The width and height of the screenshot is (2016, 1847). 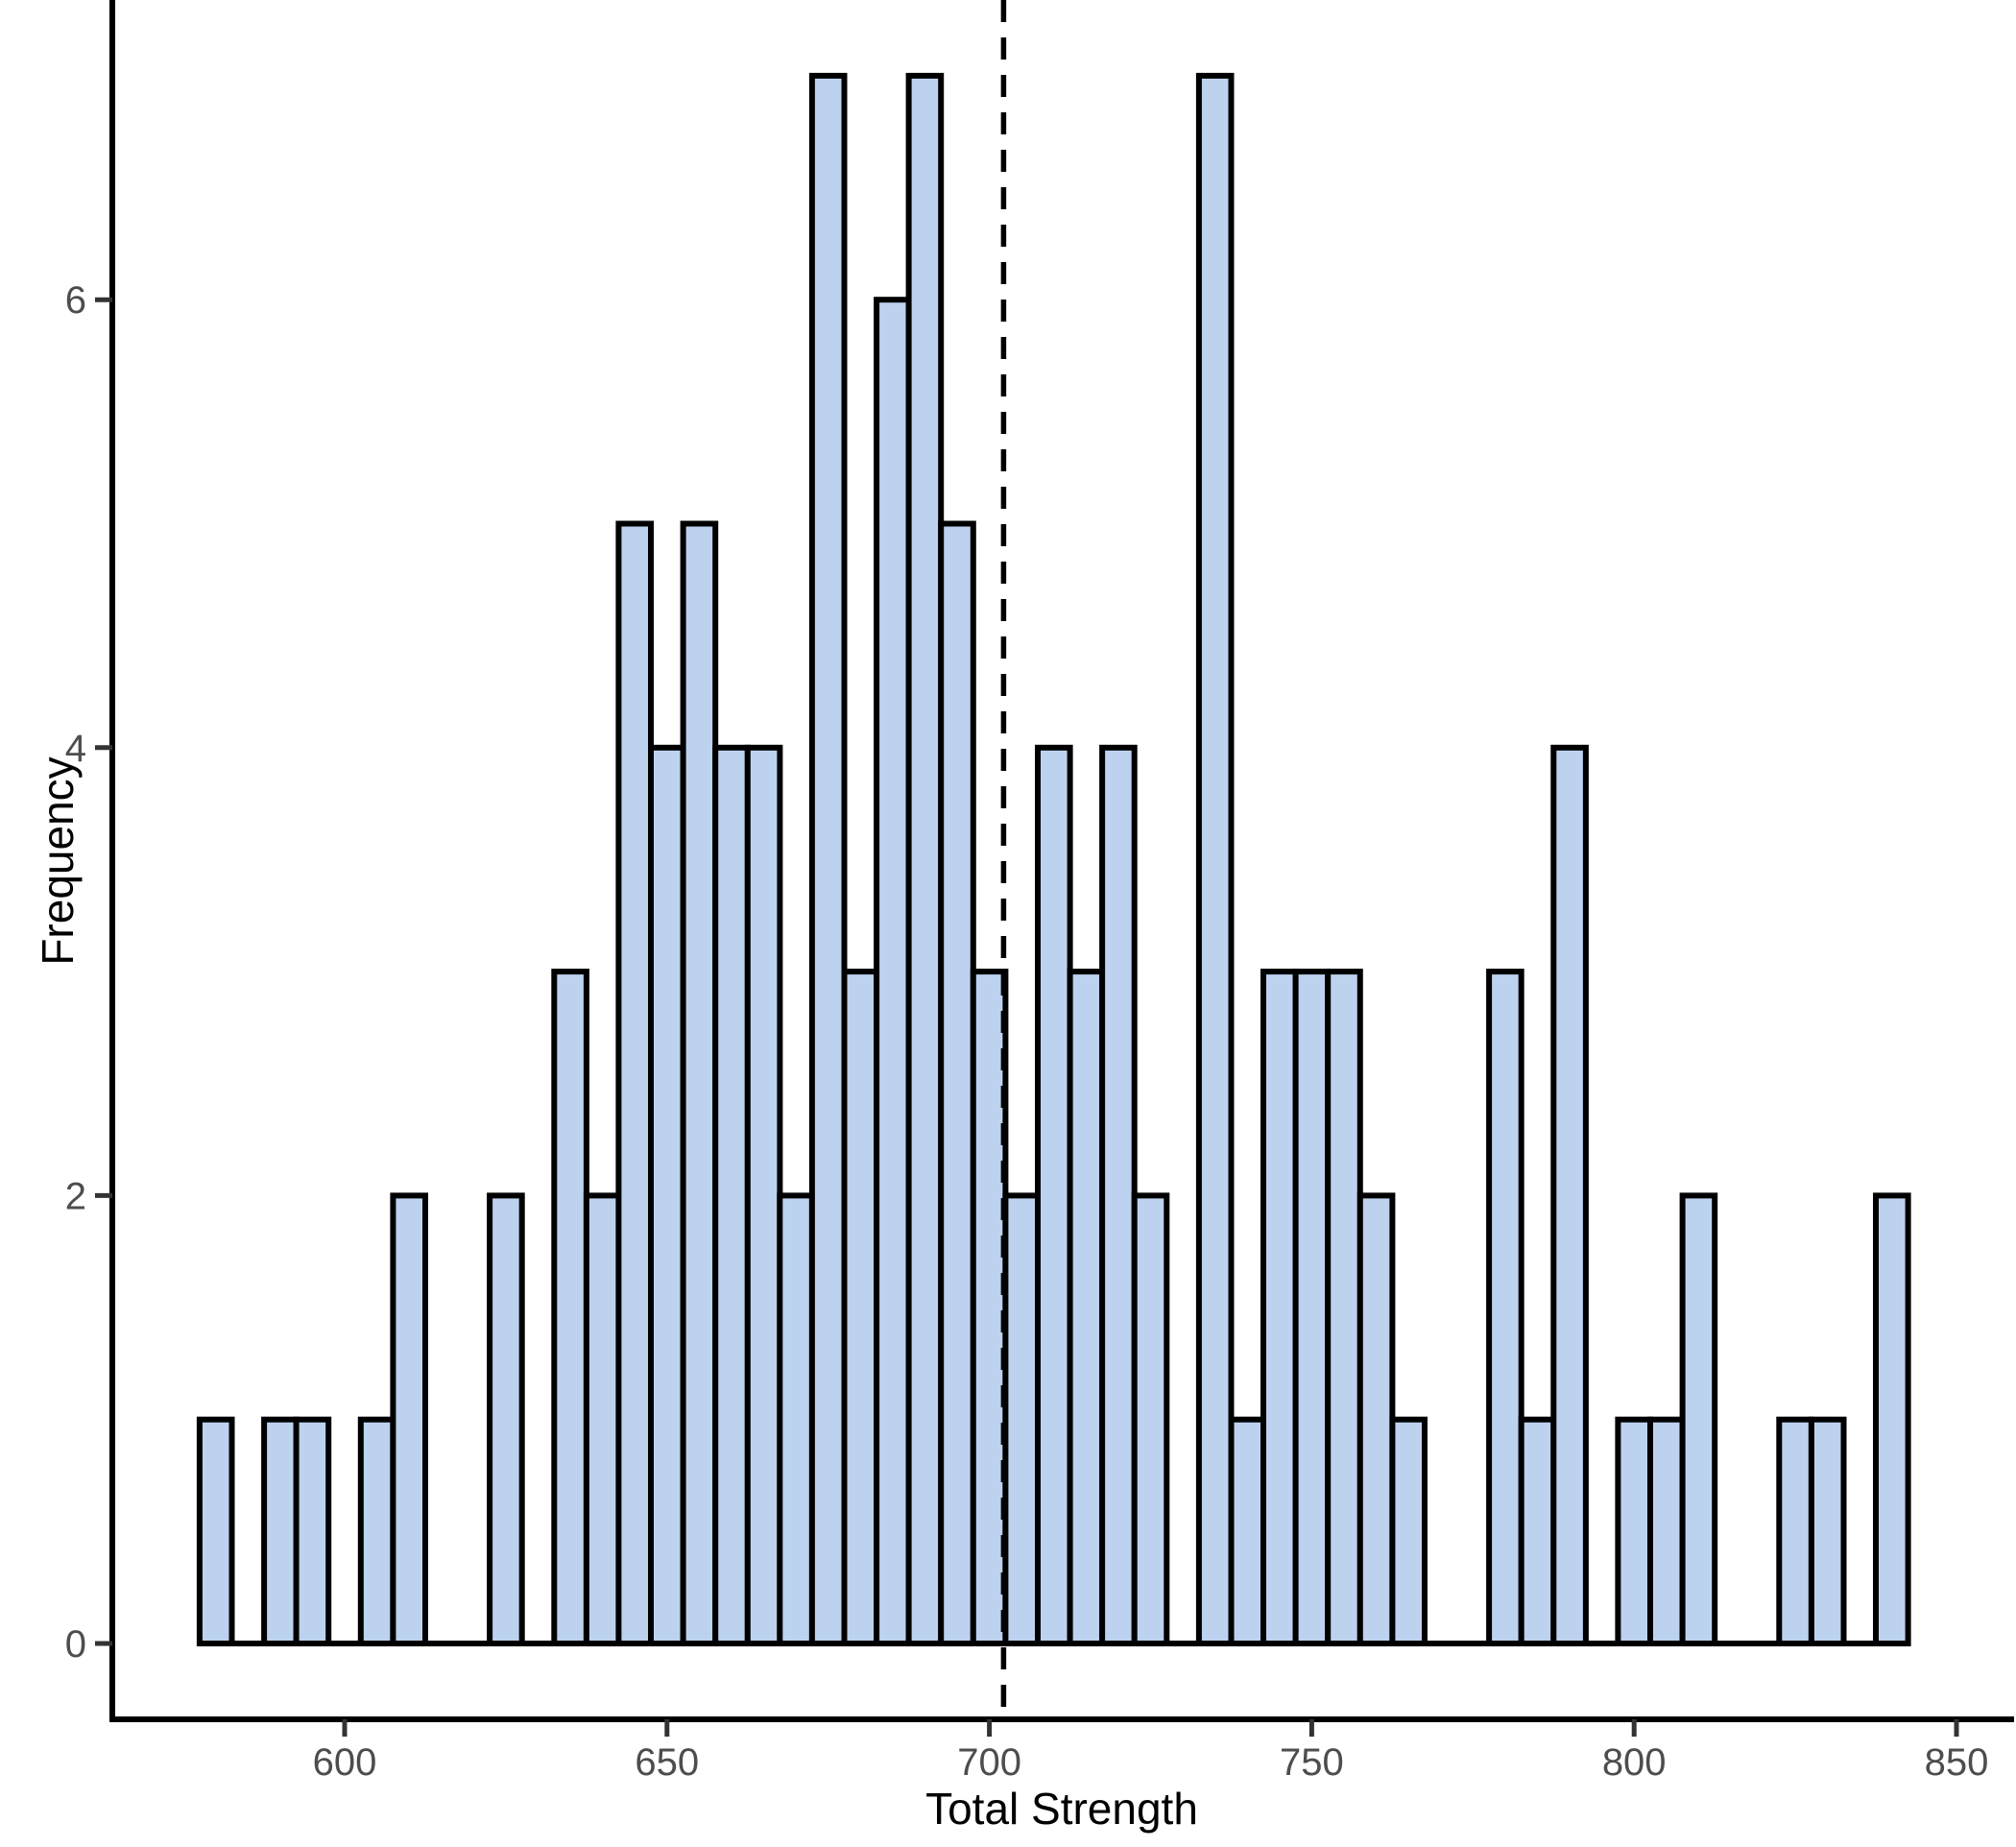 What do you see at coordinates (75, 1644) in the screenshot?
I see `y-tick-label: 0` at bounding box center [75, 1644].